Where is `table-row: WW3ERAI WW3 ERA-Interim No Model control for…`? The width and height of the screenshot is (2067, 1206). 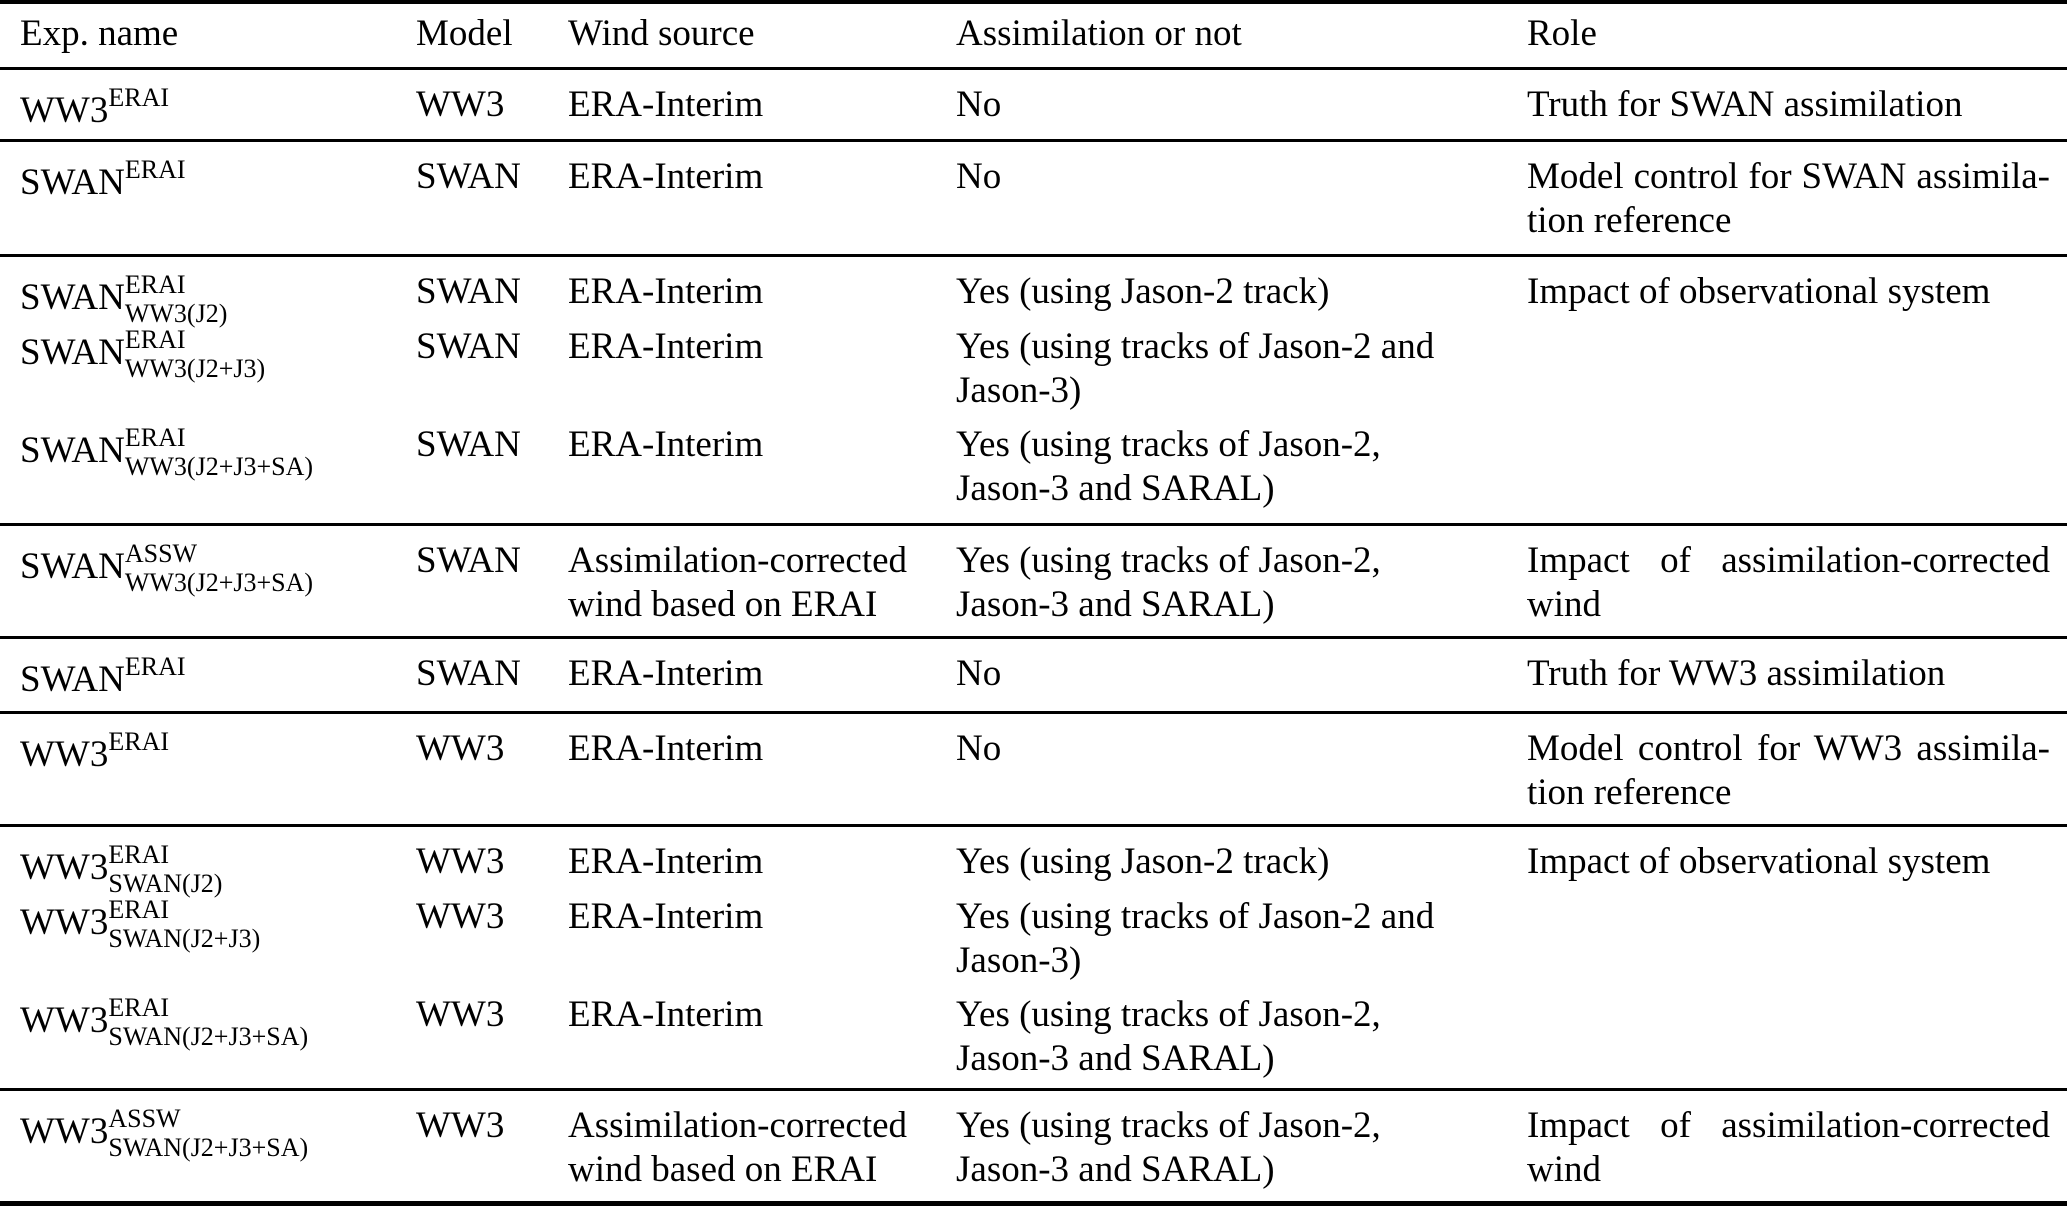
table-row: WW3ERAI WW3 ERA-Interim No Model control for… is located at coordinates (1033, 771).